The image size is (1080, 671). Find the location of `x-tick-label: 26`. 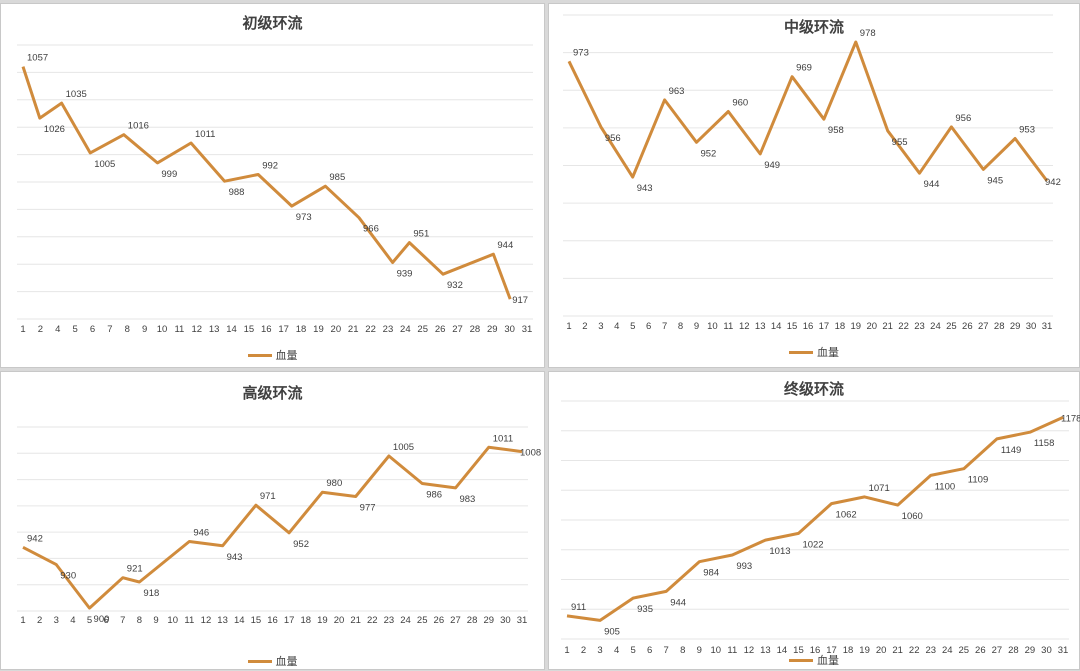

x-tick-label: 26 is located at coordinates (980, 650).